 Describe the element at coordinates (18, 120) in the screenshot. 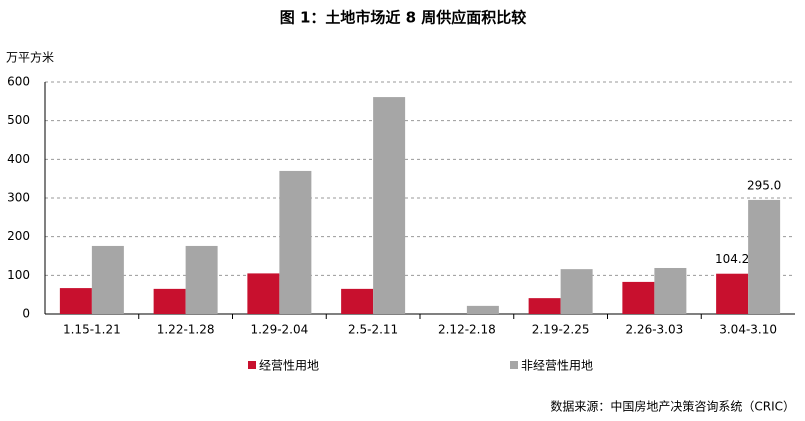

I see `y-tick-label: 500` at that location.